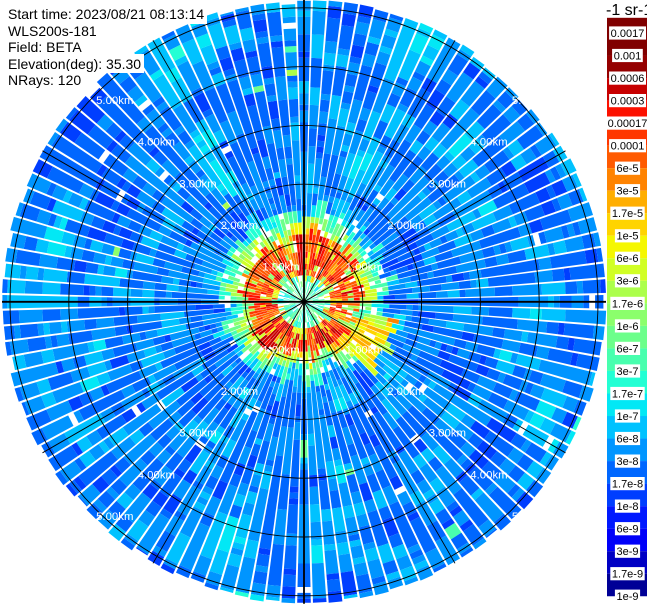  I want to click on svg-text: 1e-6, so click(627, 327).